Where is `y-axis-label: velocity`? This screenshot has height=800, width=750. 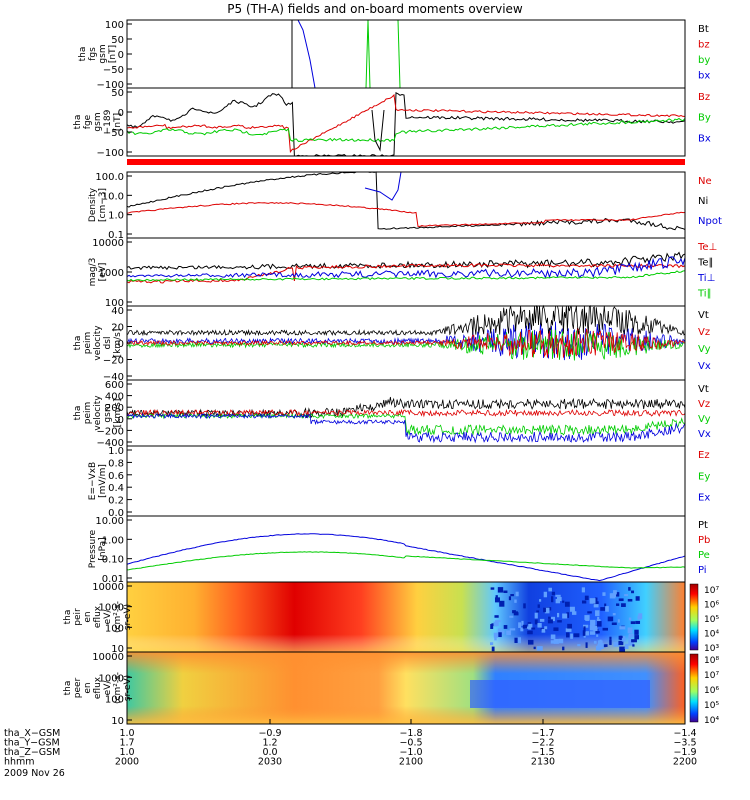
y-axis-label: velocity is located at coordinates (98, 413).